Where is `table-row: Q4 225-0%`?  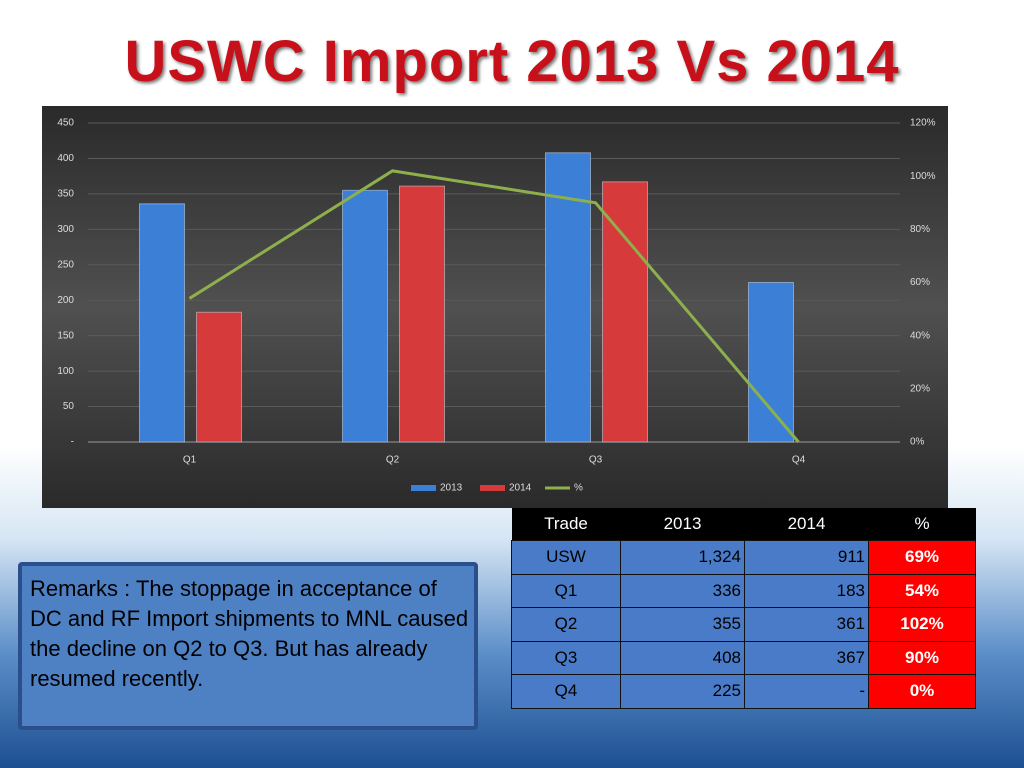
table-row: Q4 225-0% is located at coordinates (743, 691).